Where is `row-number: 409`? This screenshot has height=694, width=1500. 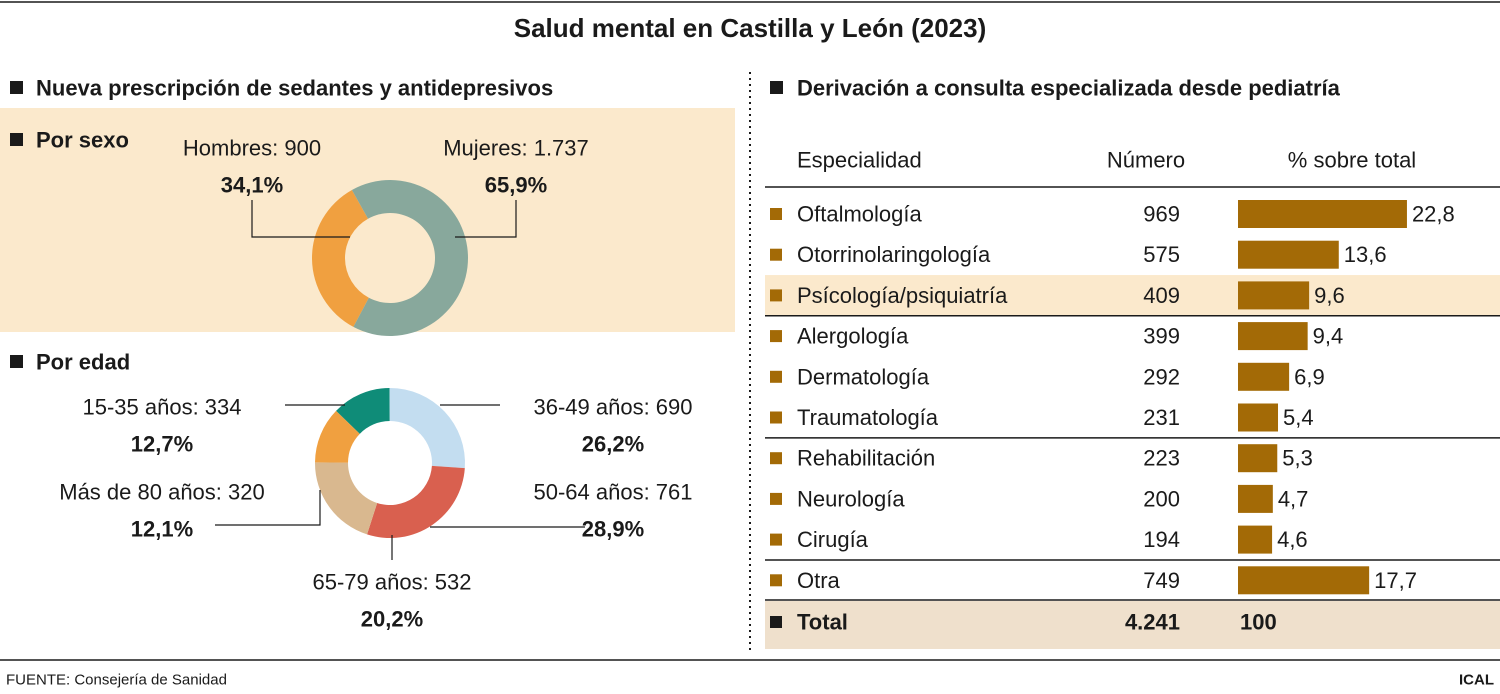
row-number: 409 is located at coordinates (1161, 295).